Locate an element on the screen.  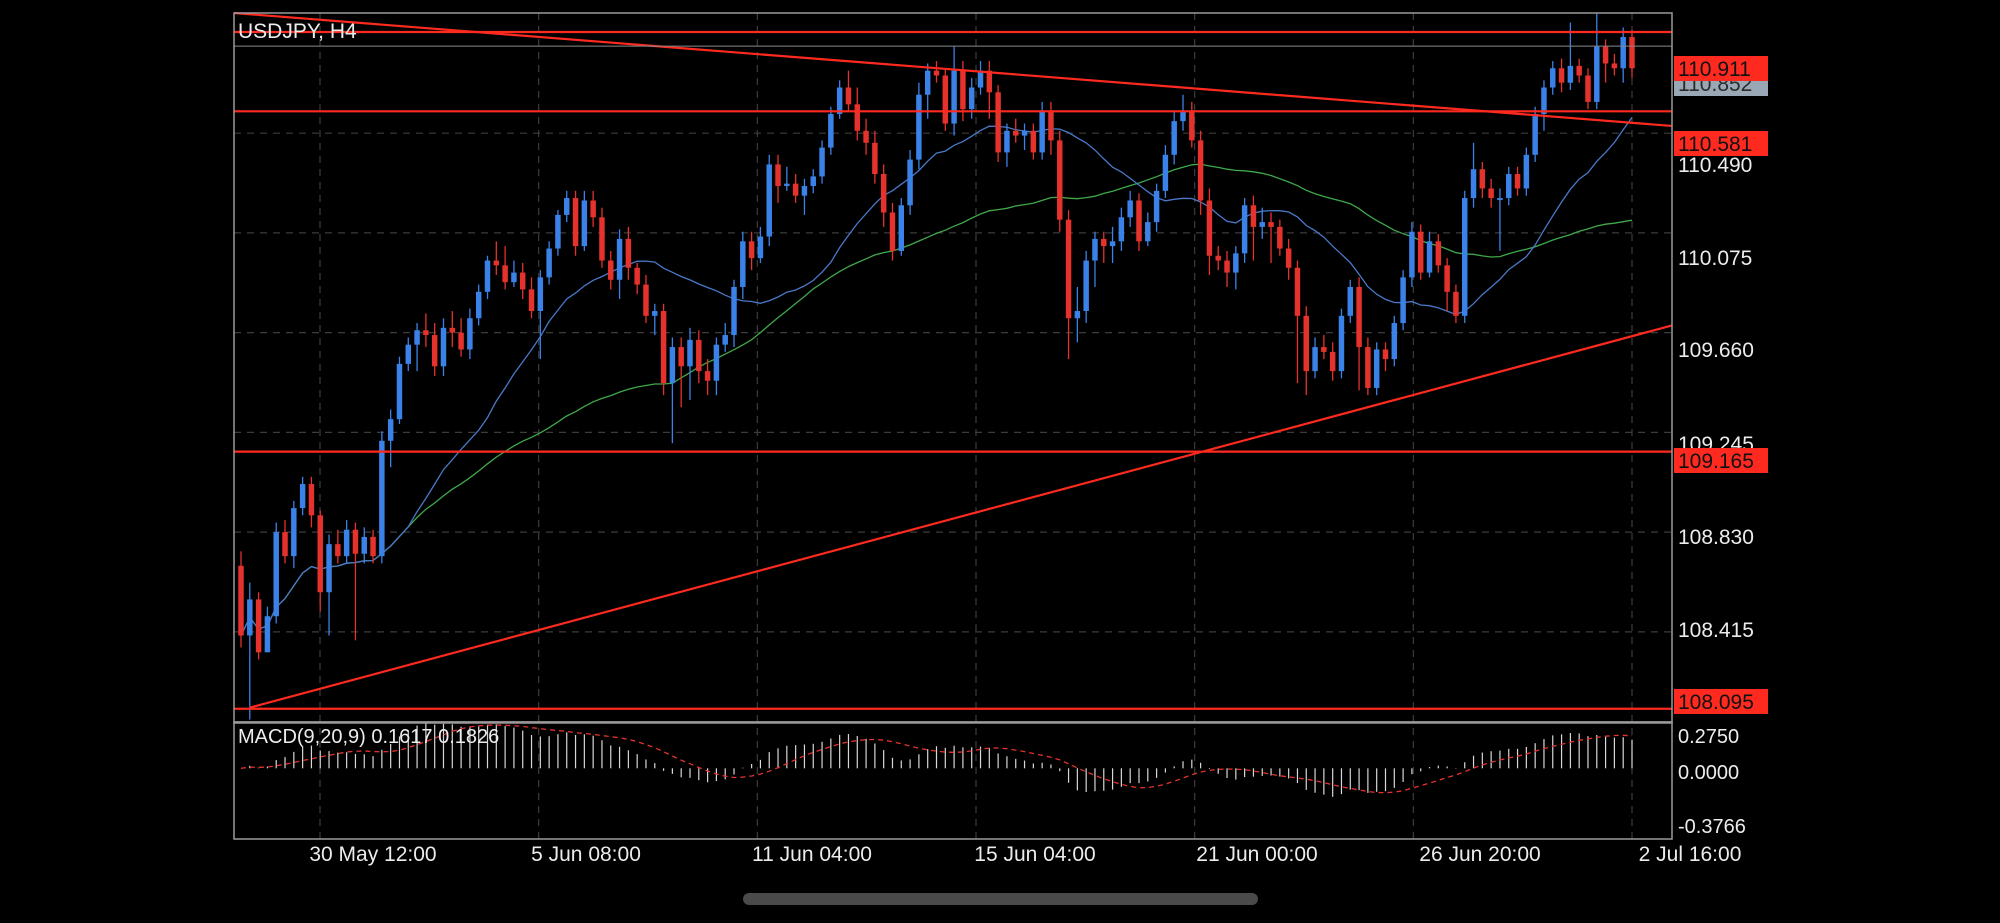
time-tick: 21 Jun 00:00 is located at coordinates (1256, 854).